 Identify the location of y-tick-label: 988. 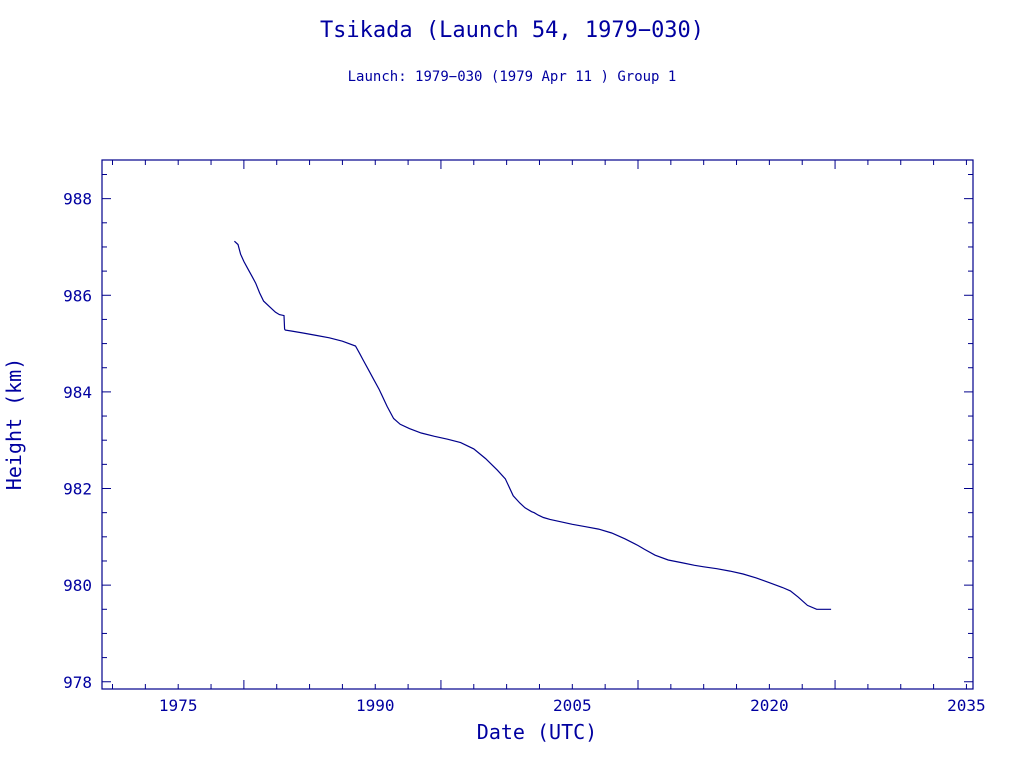
(77, 199).